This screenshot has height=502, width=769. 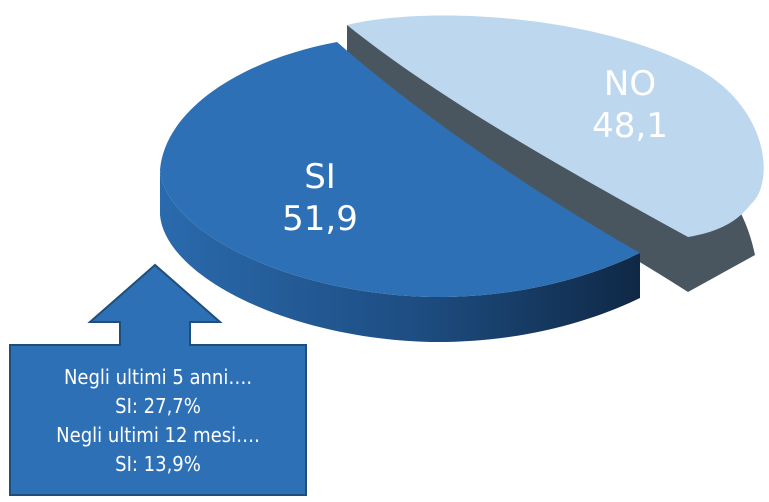 What do you see at coordinates (630, 126) in the screenshot?
I see `pie-slice-no-value: 48,1` at bounding box center [630, 126].